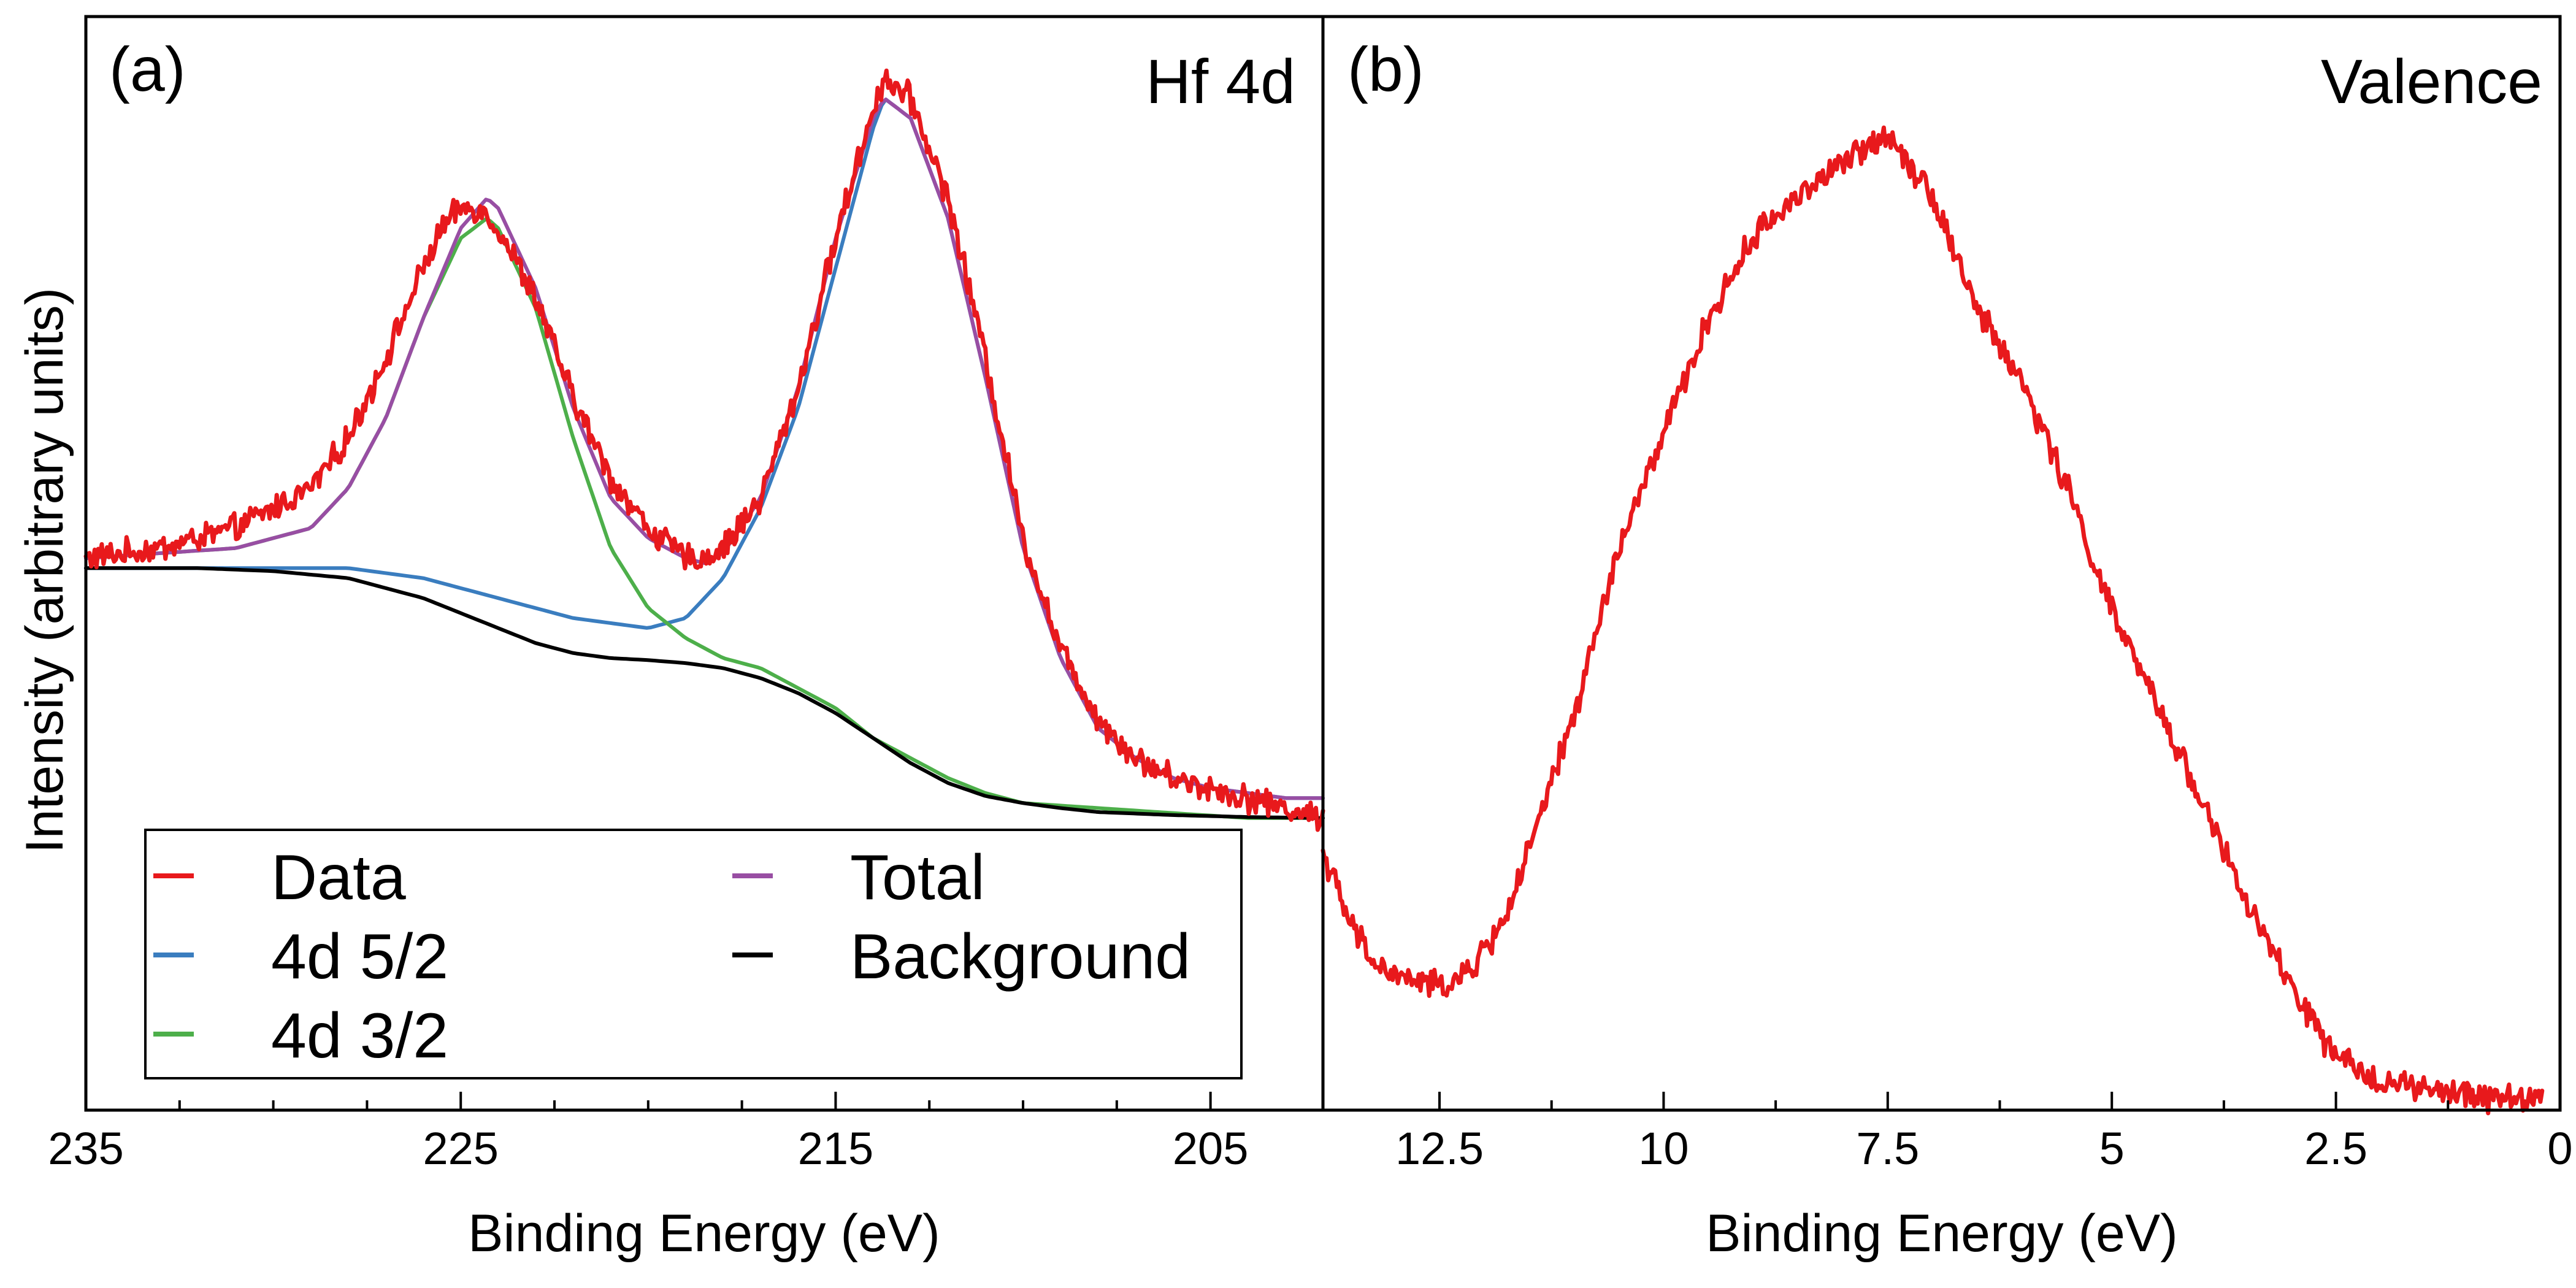 This screenshot has width=2576, height=1288. I want to click on legend-entry-background: Background, so click(961, 956).